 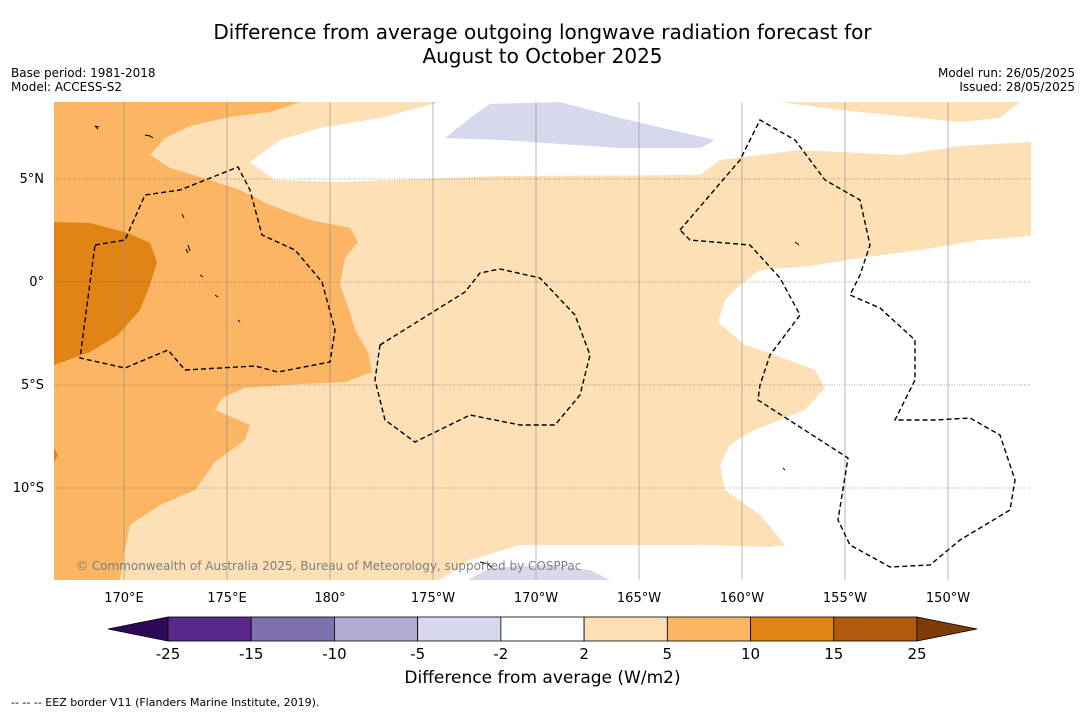 I want to click on lat-label: 5°N, so click(x=32, y=179).